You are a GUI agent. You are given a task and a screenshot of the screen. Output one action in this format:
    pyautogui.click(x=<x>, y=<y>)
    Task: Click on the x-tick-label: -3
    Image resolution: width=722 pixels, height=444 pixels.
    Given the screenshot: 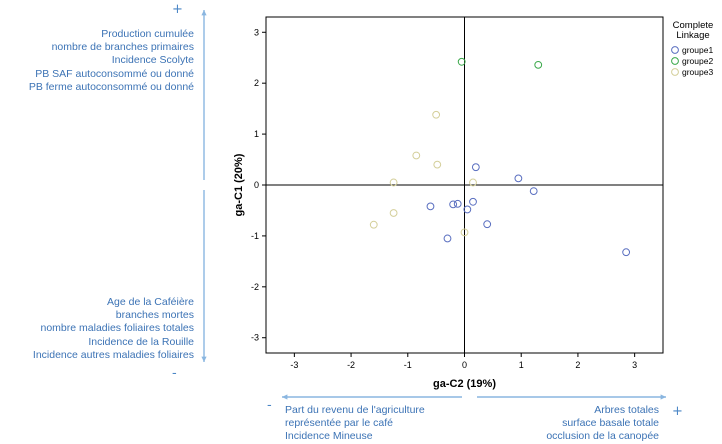 What is the action you would take?
    pyautogui.click(x=294, y=365)
    